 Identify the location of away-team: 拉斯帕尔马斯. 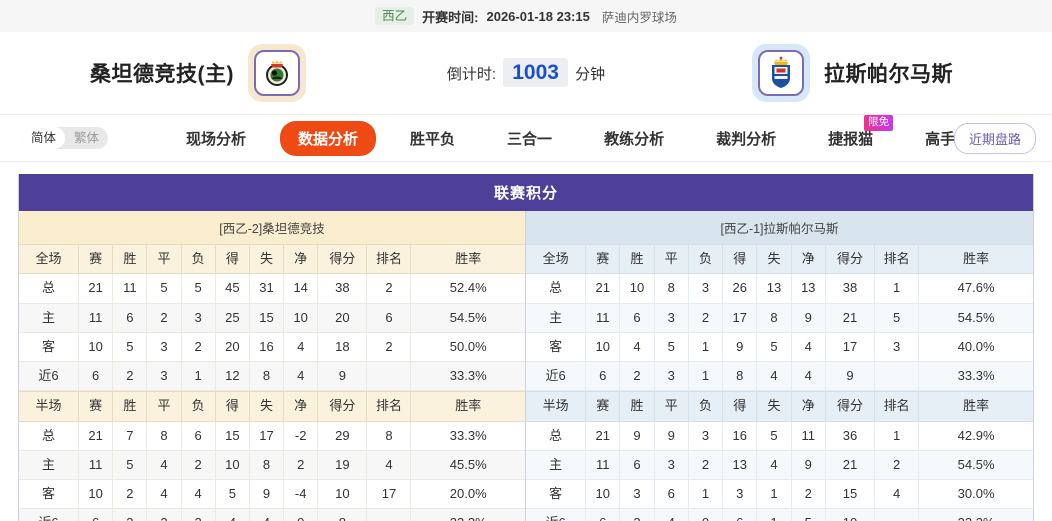
(852, 73).